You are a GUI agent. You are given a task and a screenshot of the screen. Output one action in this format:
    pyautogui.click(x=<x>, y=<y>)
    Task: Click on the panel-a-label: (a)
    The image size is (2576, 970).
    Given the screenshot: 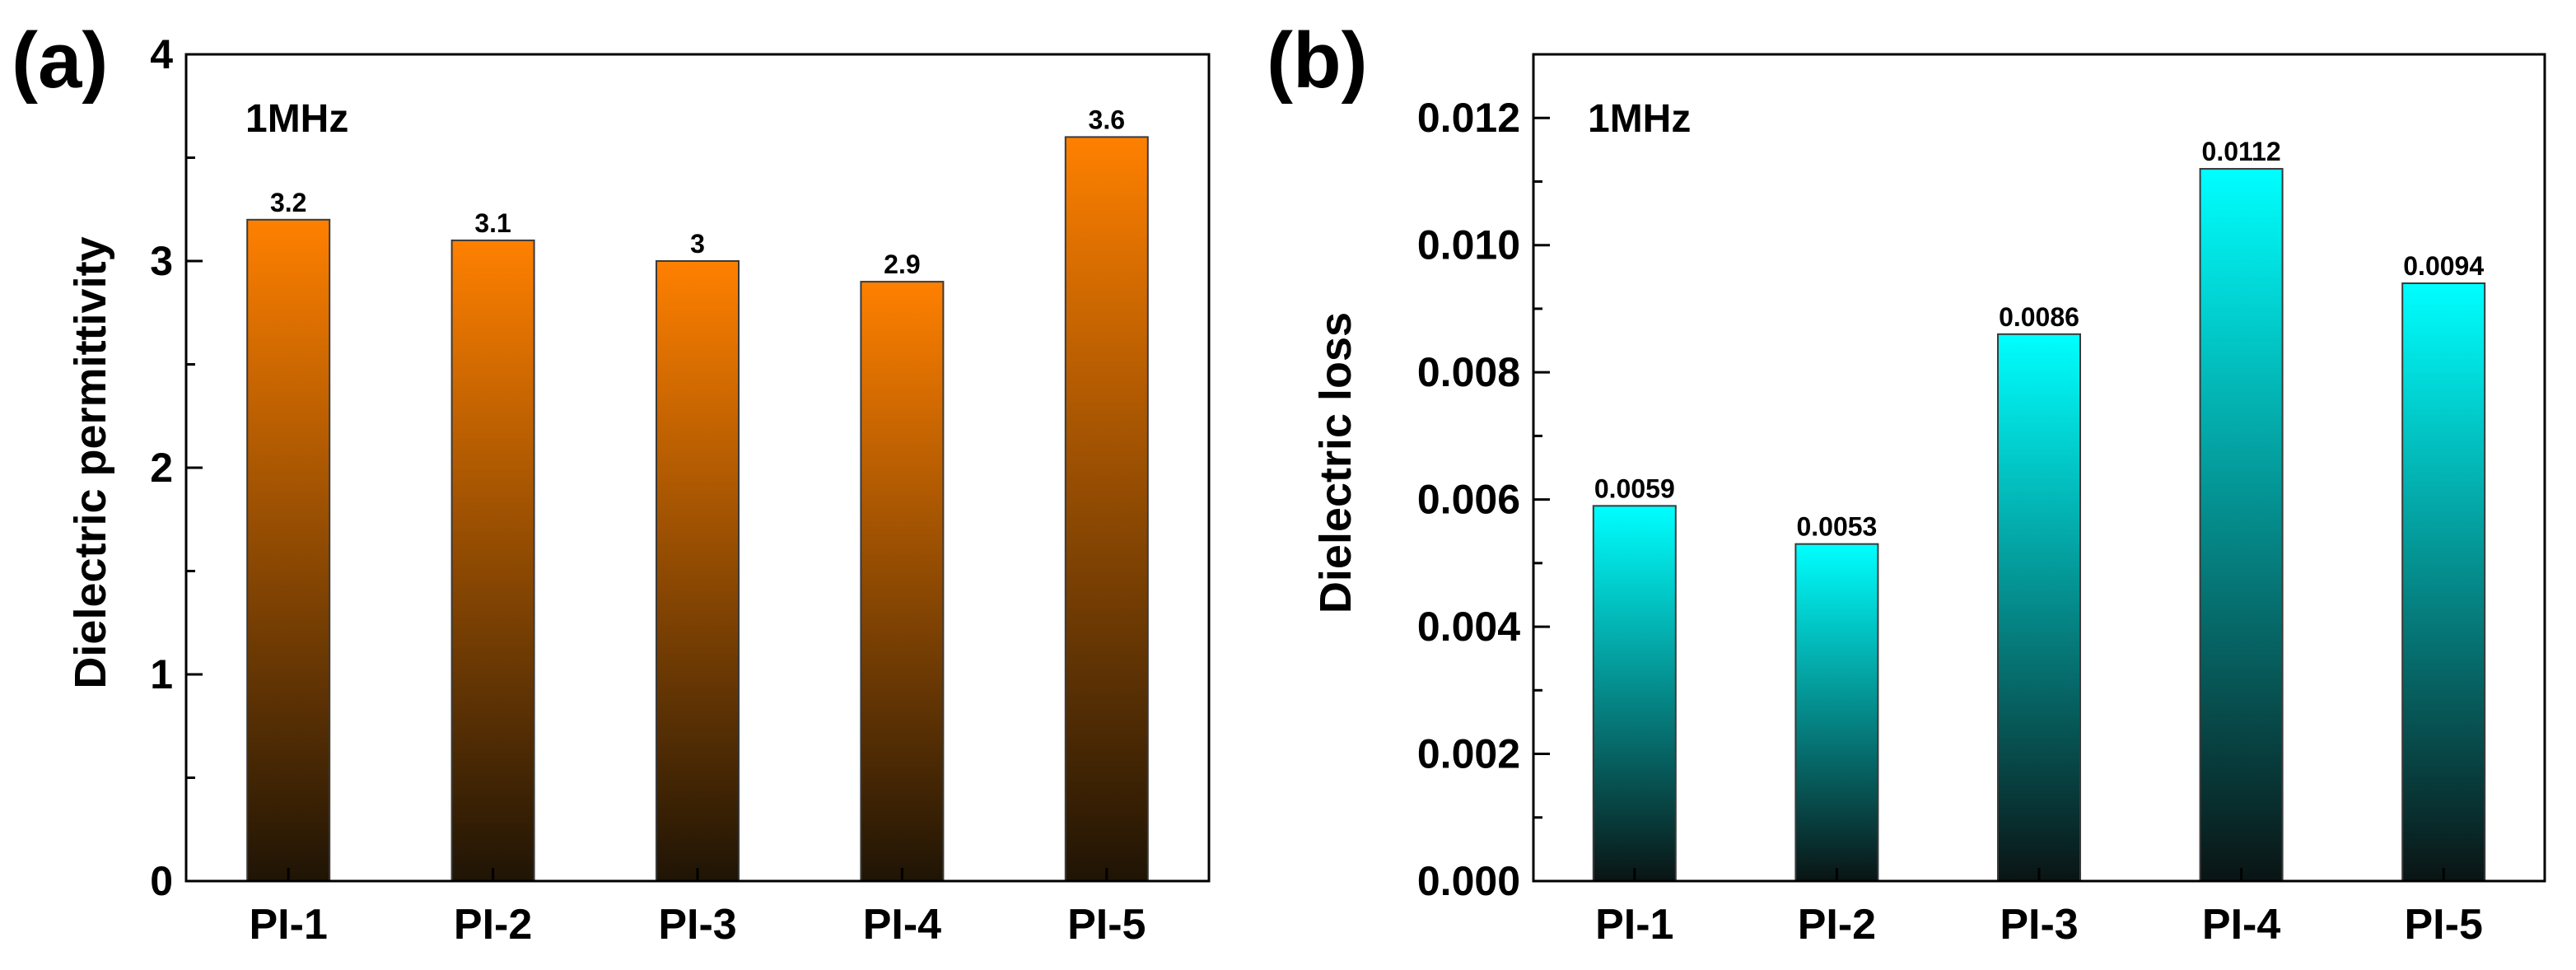 What is the action you would take?
    pyautogui.click(x=60, y=60)
    